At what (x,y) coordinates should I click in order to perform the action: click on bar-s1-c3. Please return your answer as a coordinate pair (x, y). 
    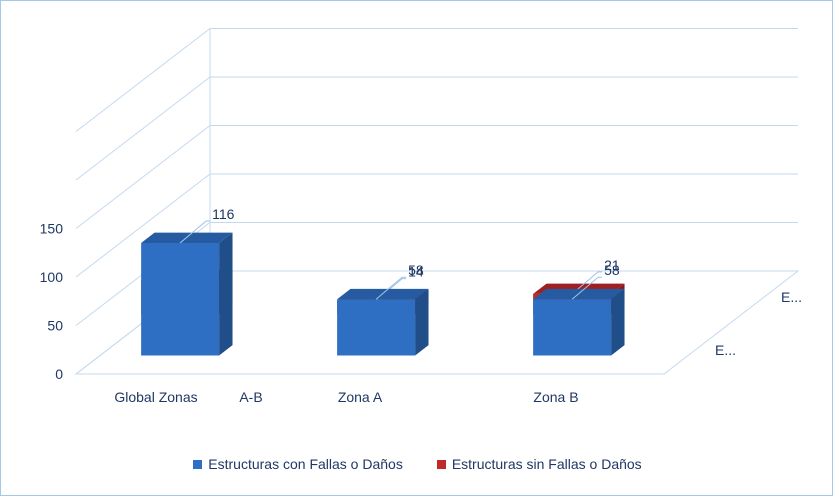
    Looking at the image, I should click on (572, 327).